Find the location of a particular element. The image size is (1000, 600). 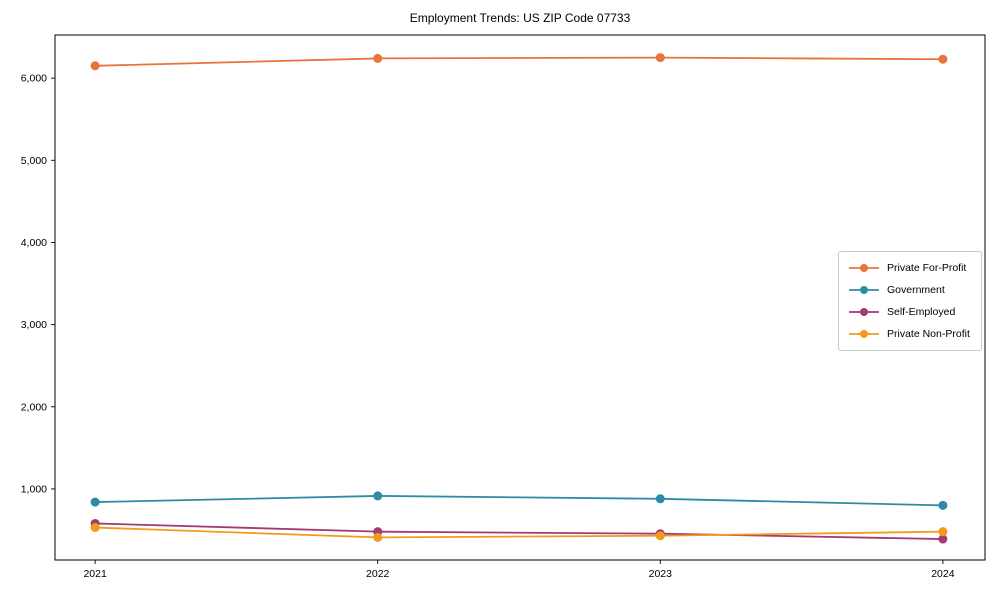

legend-label-private-non-profit: Private Non-Profit is located at coordinates (928, 334).